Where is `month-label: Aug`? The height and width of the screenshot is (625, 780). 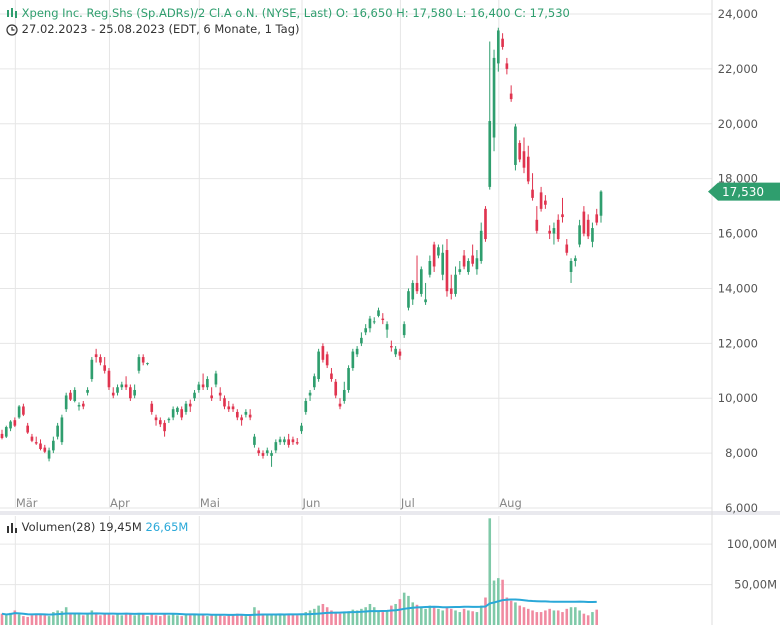 month-label: Aug is located at coordinates (510, 503).